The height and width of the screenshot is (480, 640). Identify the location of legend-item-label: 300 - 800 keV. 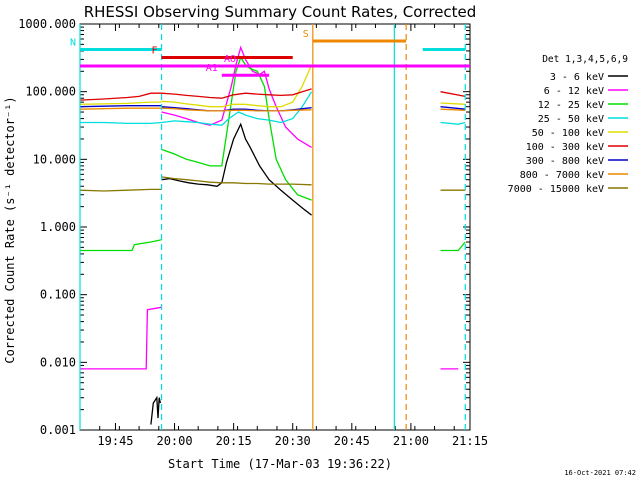
(565, 161).